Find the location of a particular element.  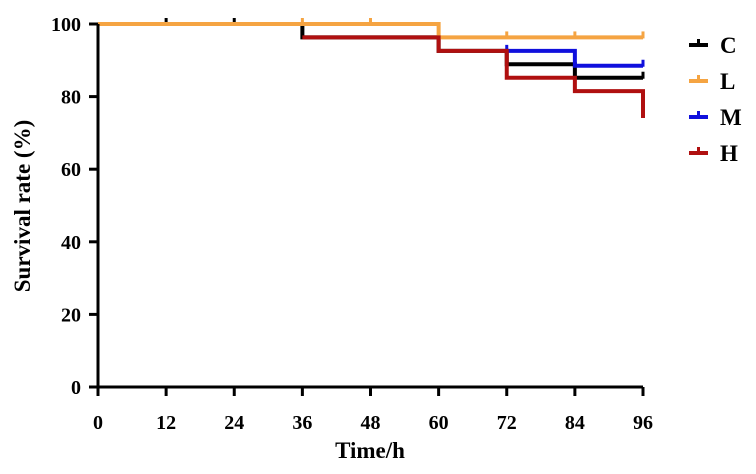

series-line-m is located at coordinates (574, 58).